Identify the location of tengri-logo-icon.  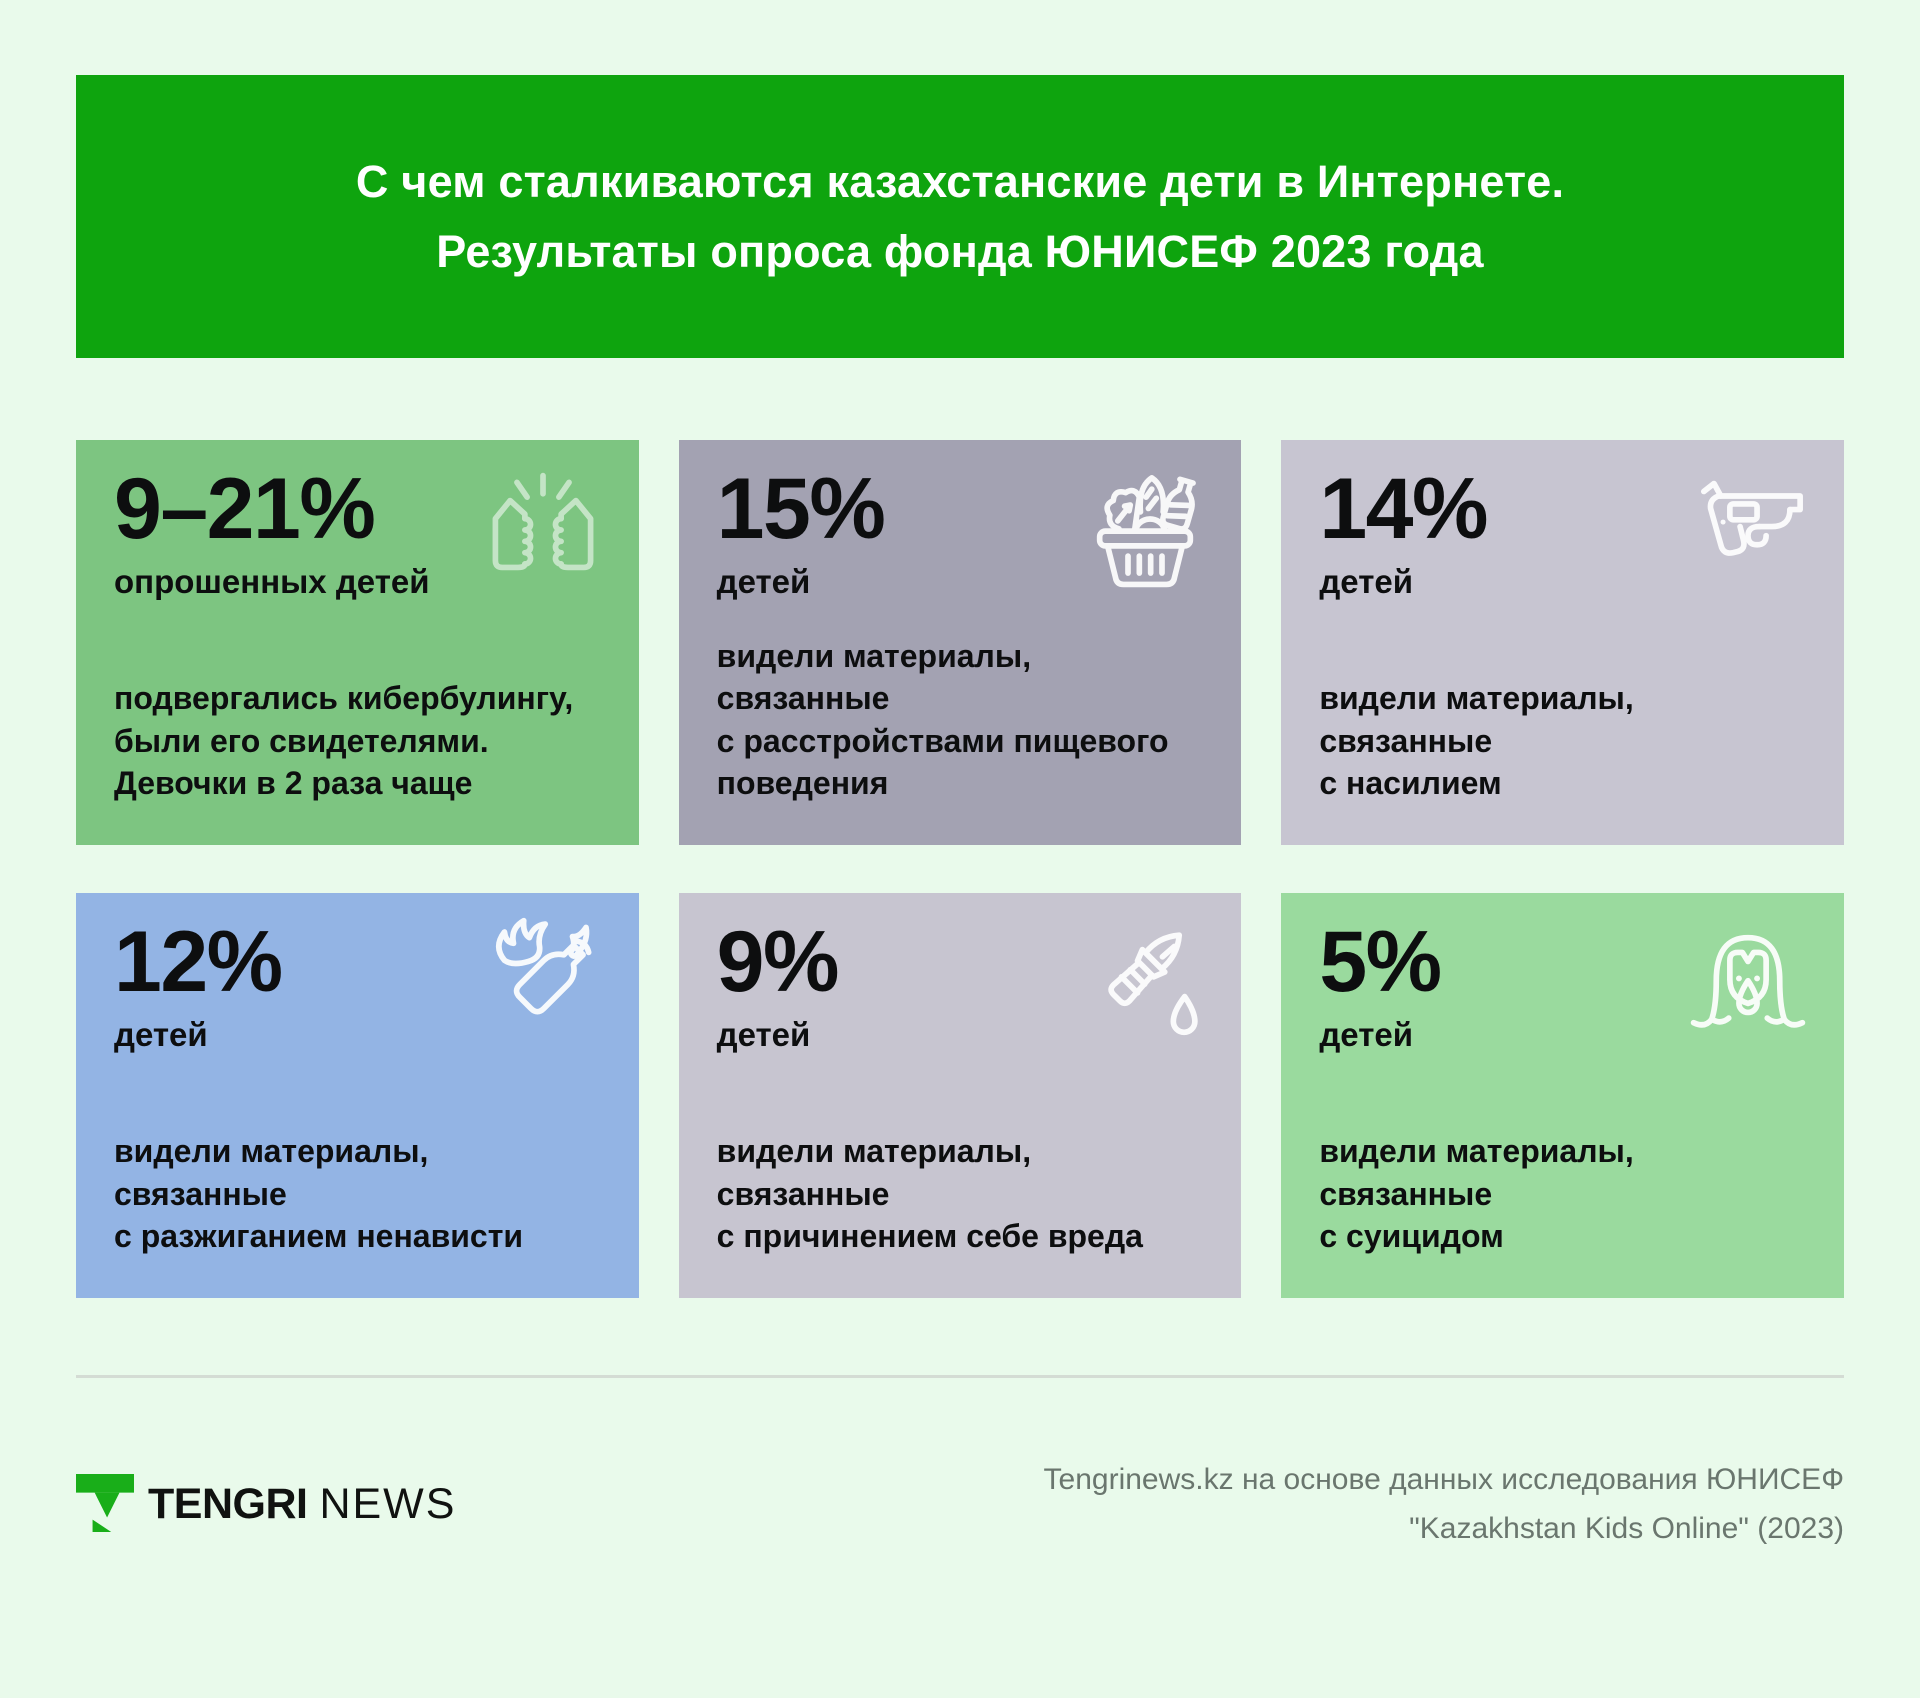
(105, 1502).